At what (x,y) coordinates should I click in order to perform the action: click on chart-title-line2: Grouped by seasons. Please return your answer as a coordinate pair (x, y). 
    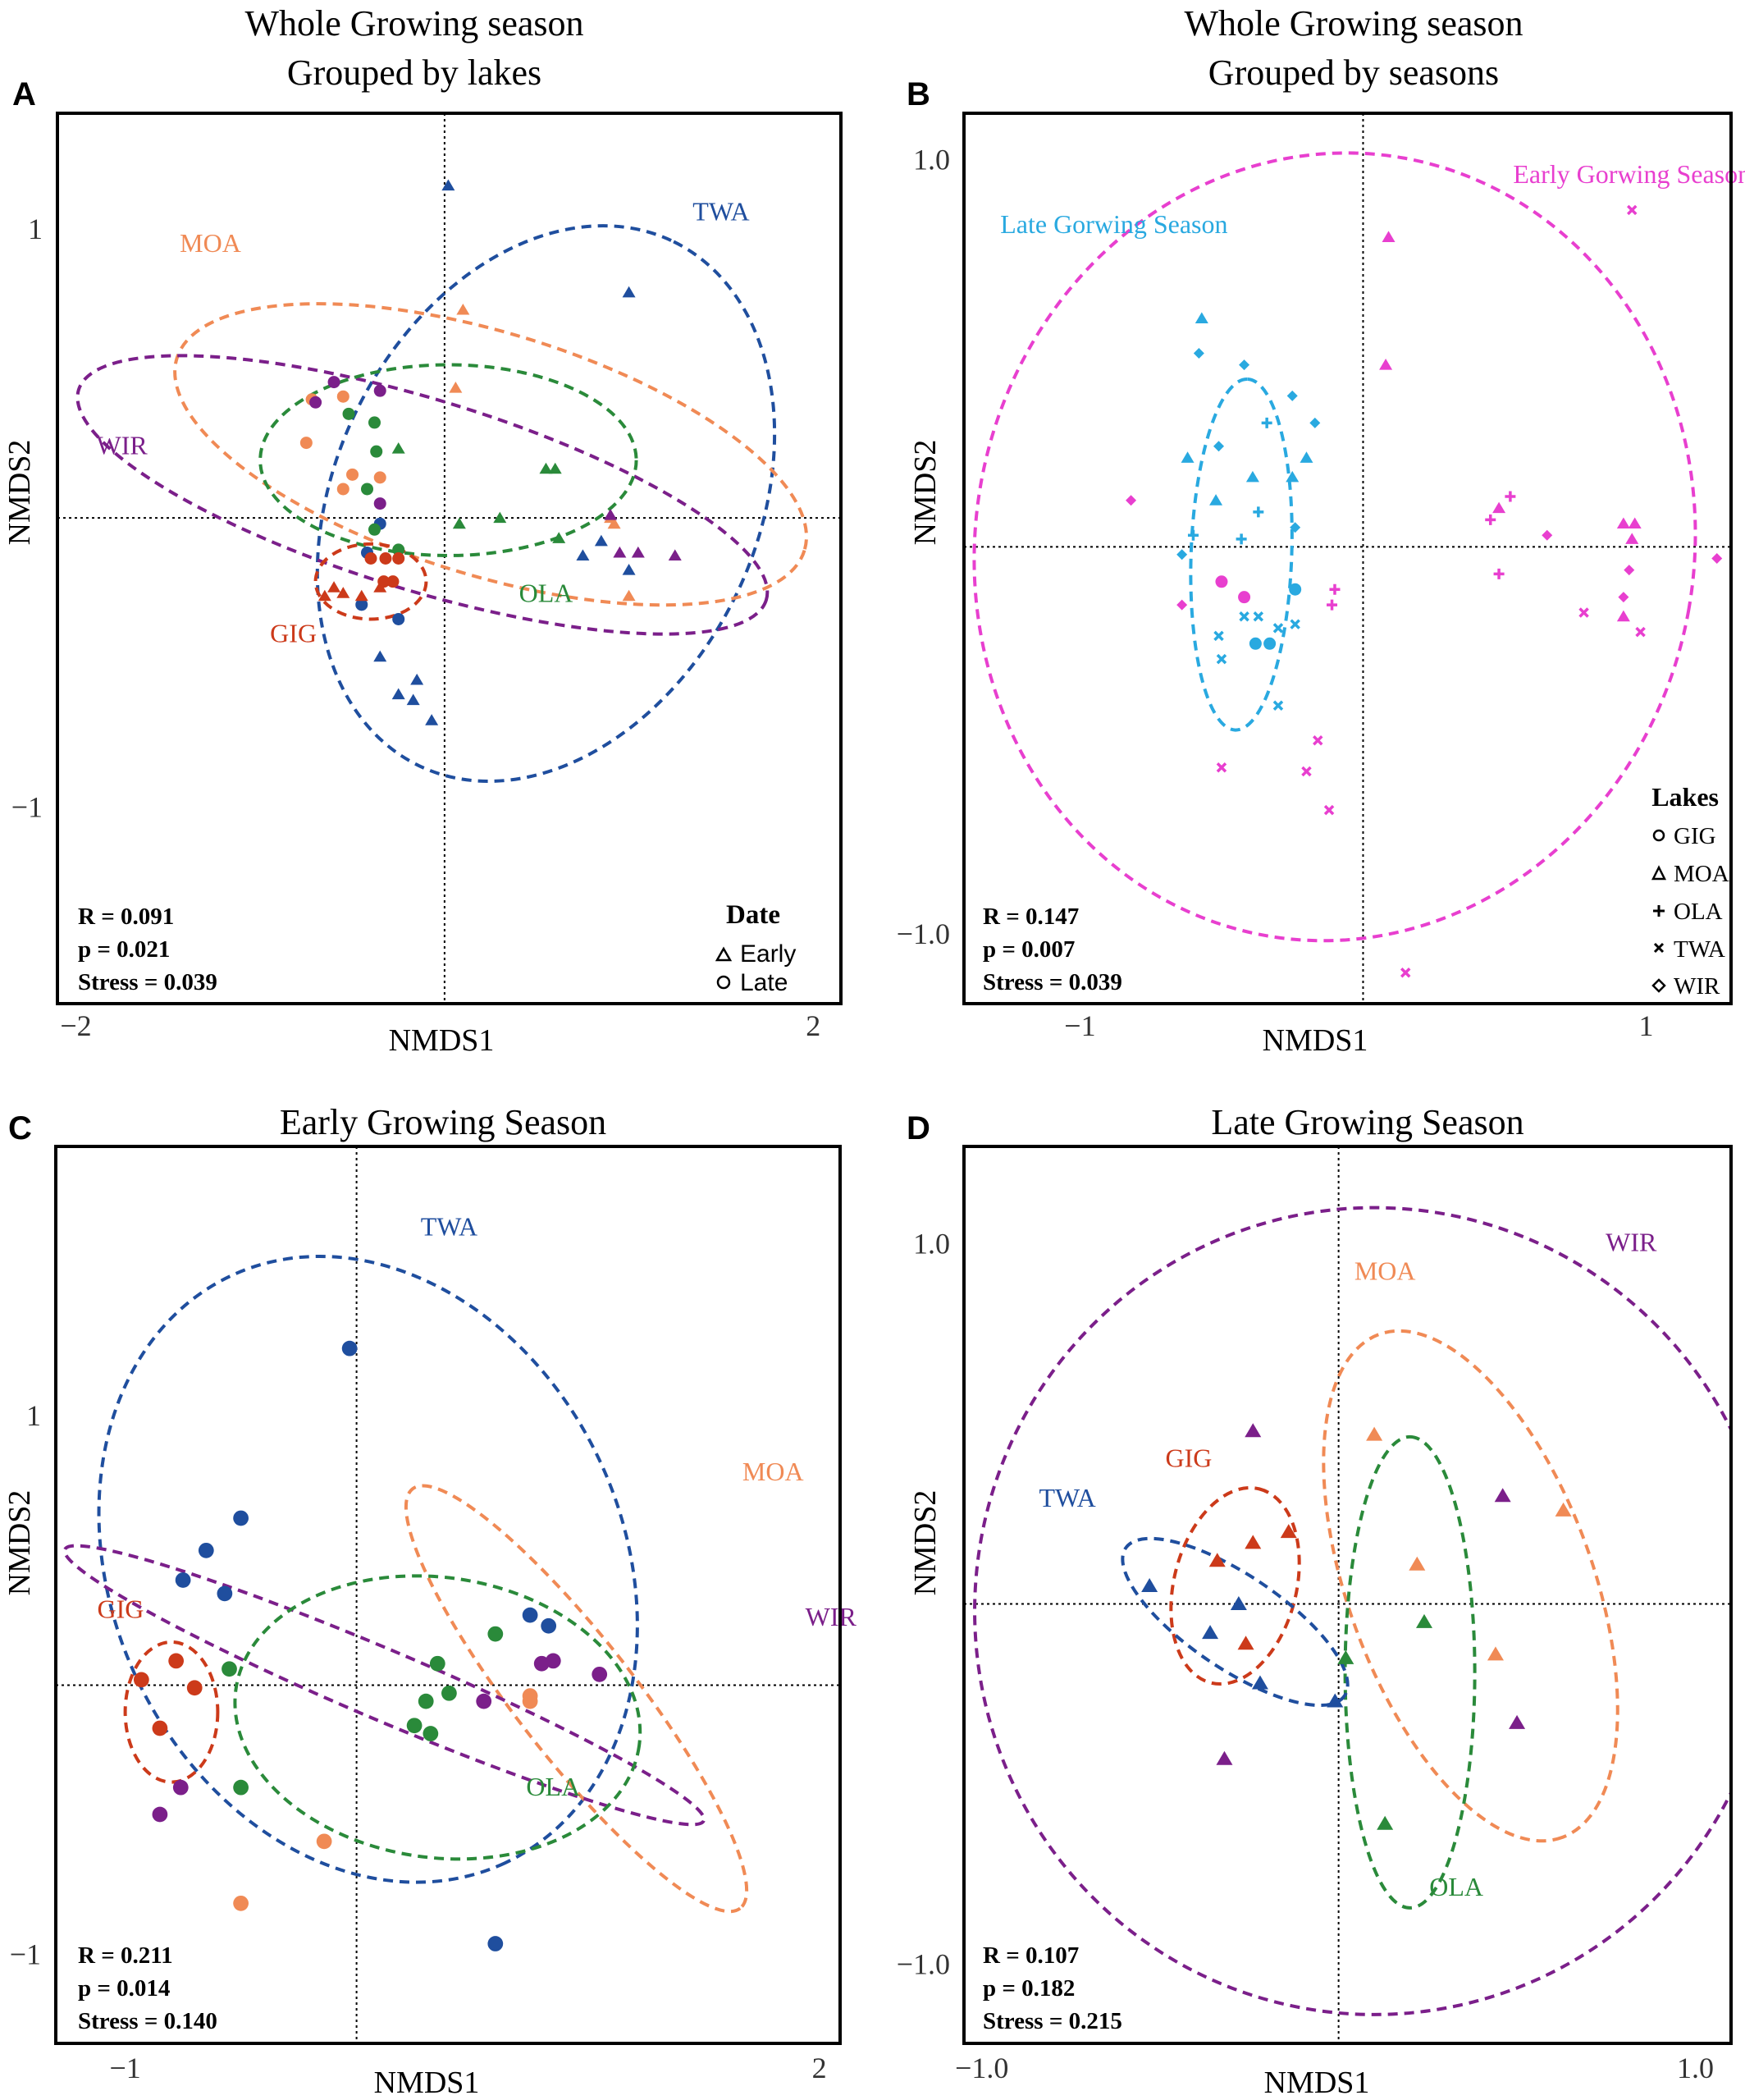
    Looking at the image, I should click on (1353, 73).